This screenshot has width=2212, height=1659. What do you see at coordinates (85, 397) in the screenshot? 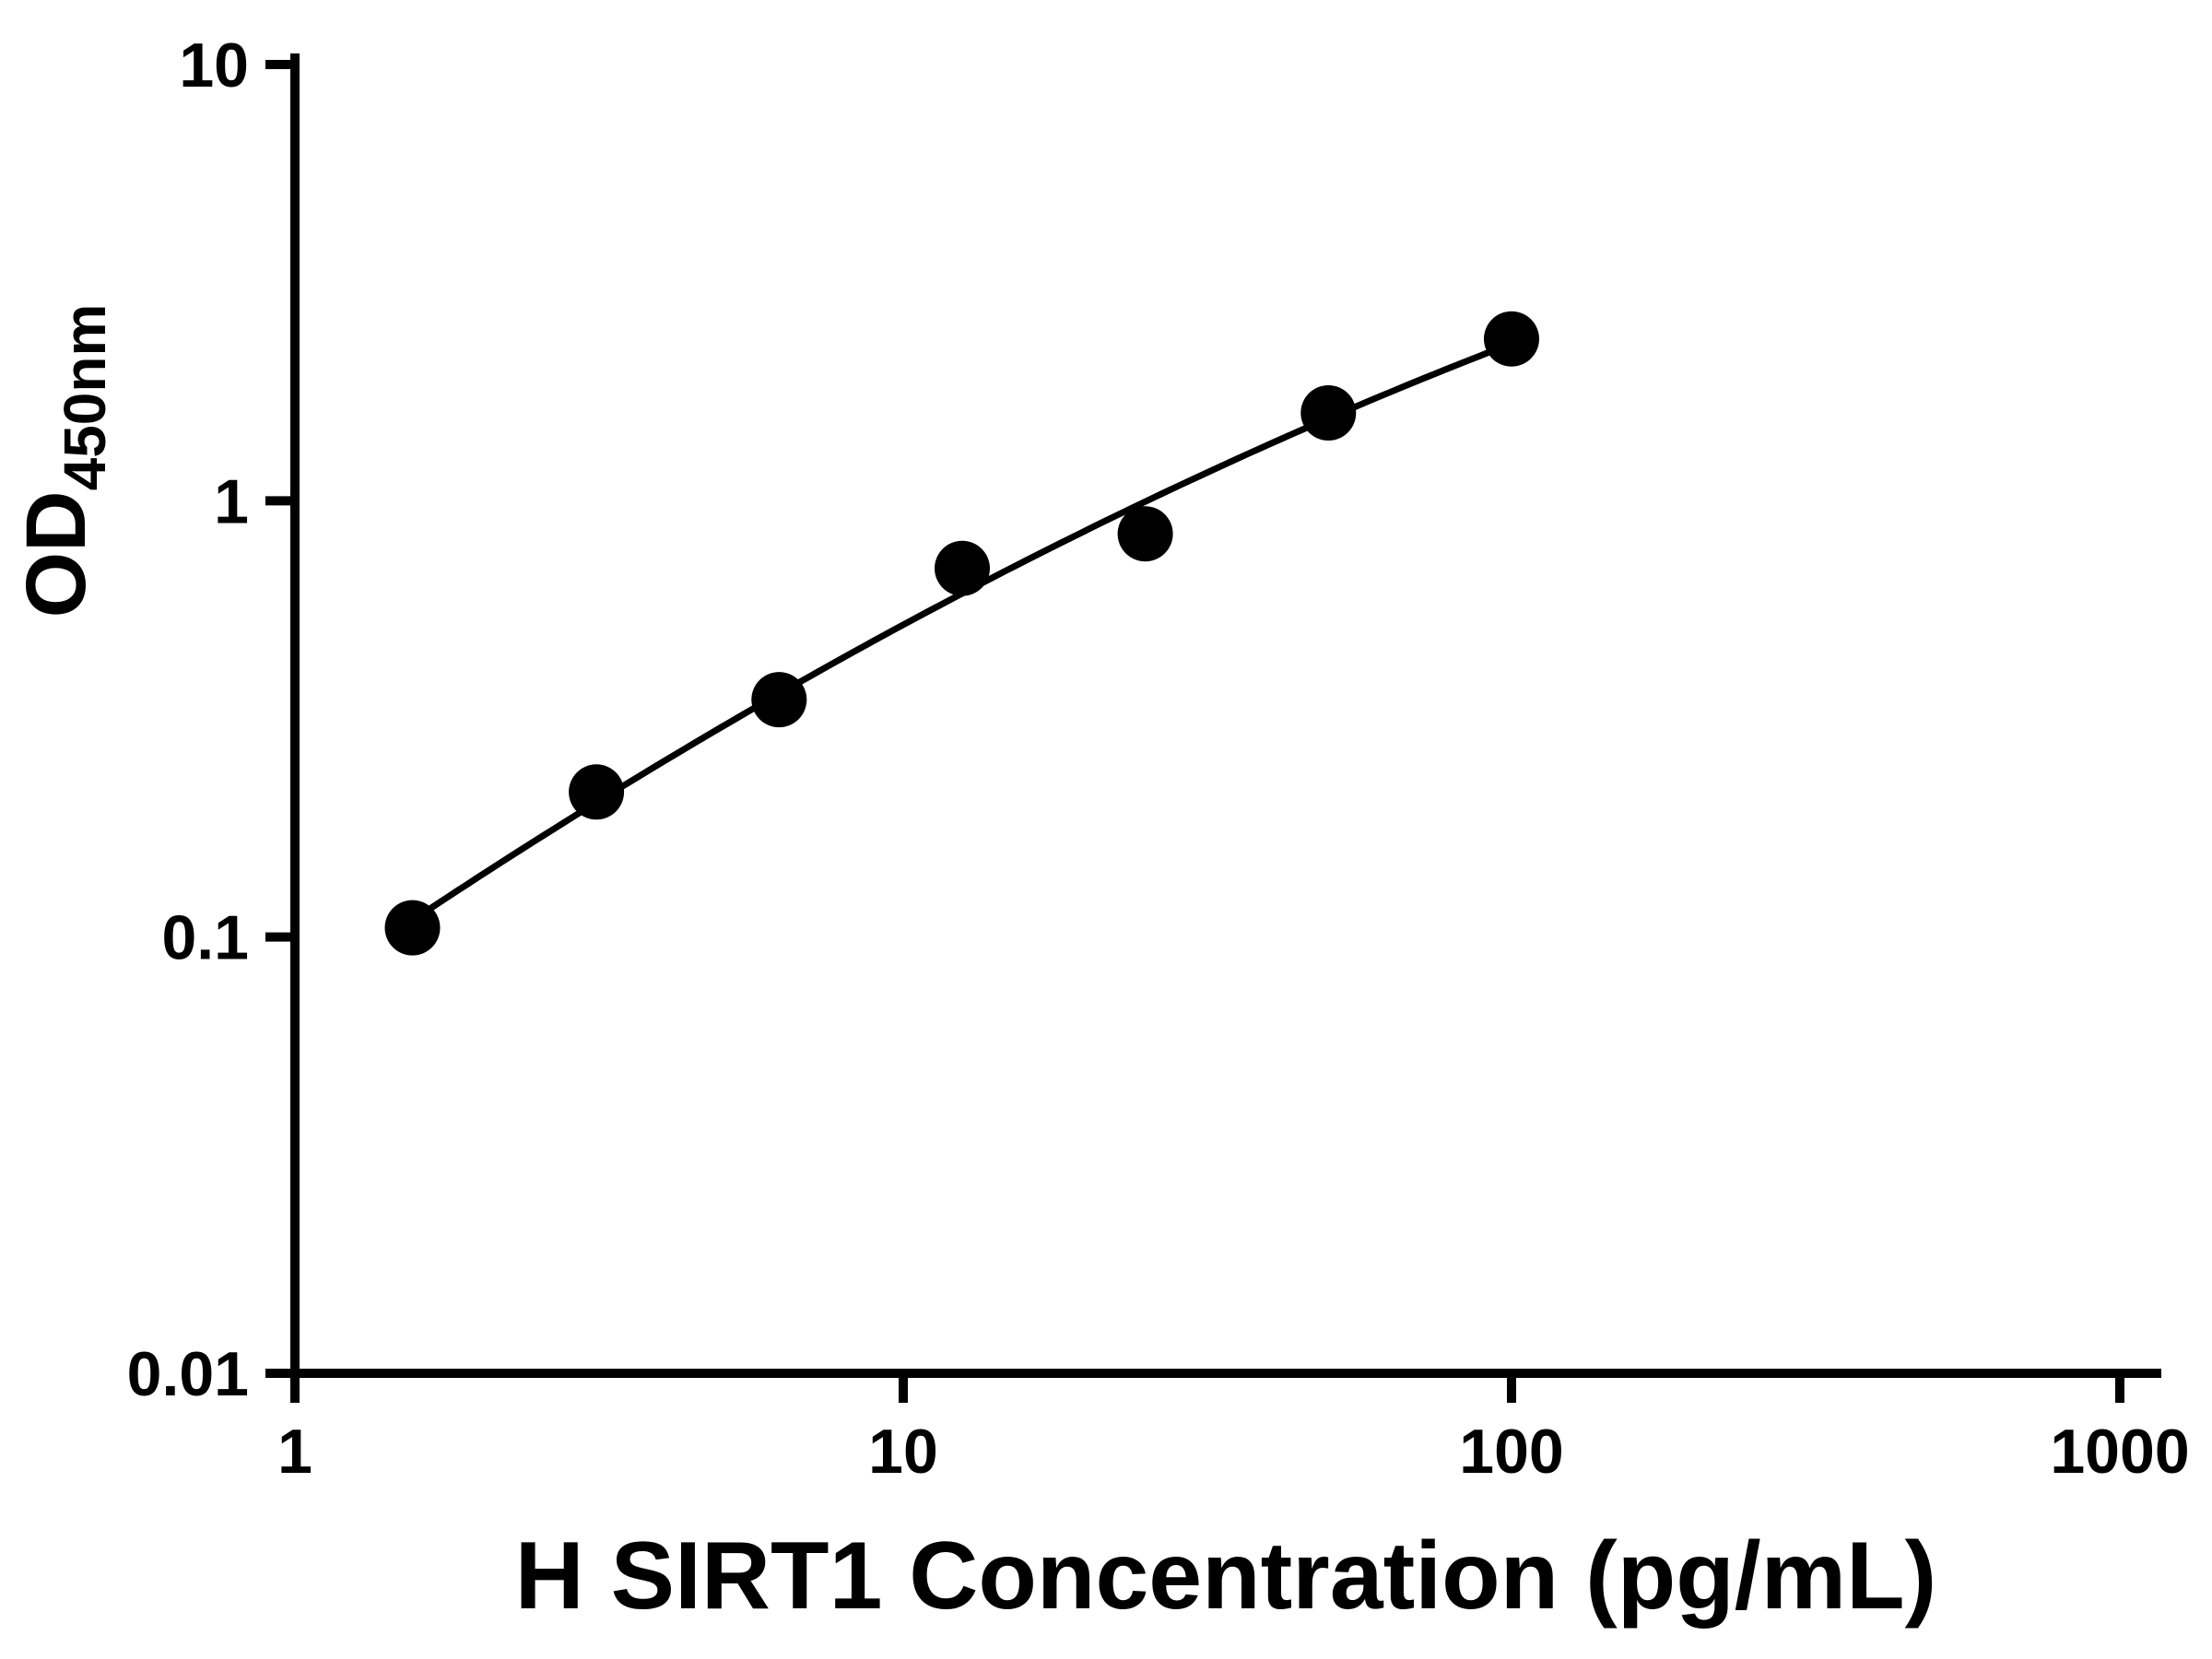
I see `y-axis-title-subscript: 450nm` at bounding box center [85, 397].